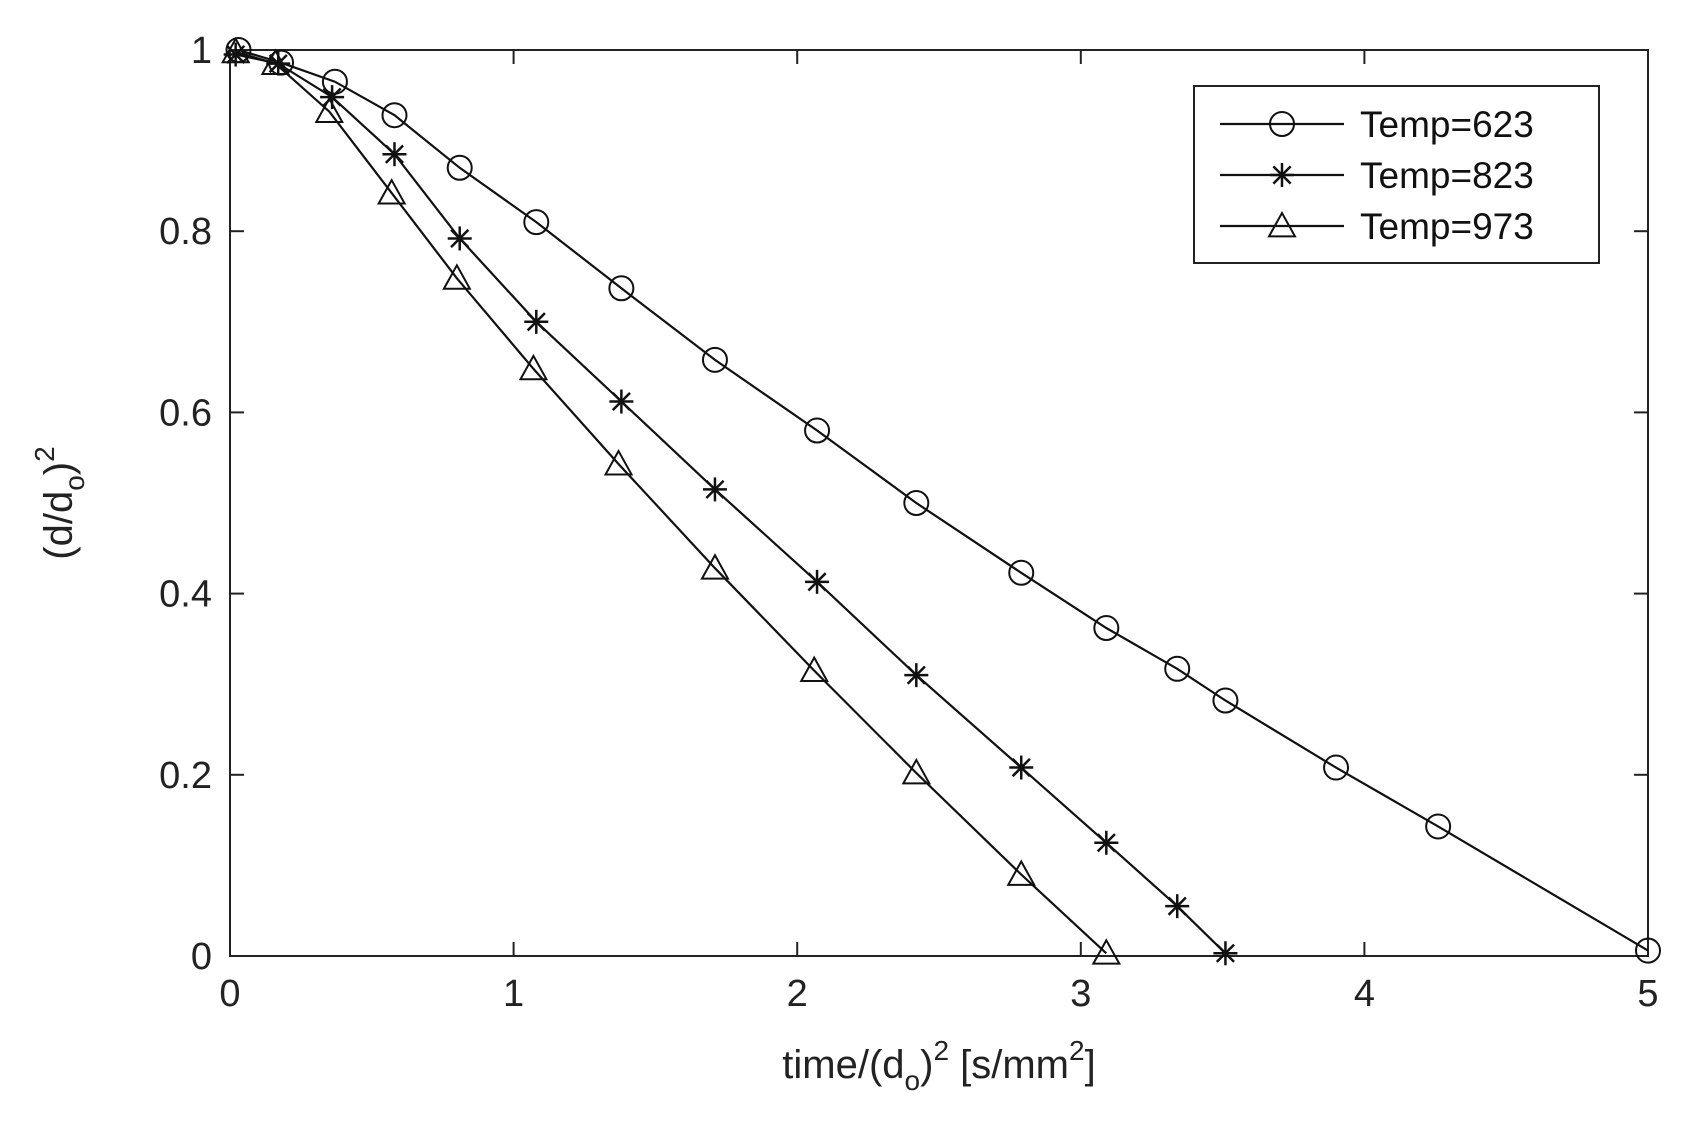  What do you see at coordinates (1080, 994) in the screenshot?
I see `x-tick-label: 3` at bounding box center [1080, 994].